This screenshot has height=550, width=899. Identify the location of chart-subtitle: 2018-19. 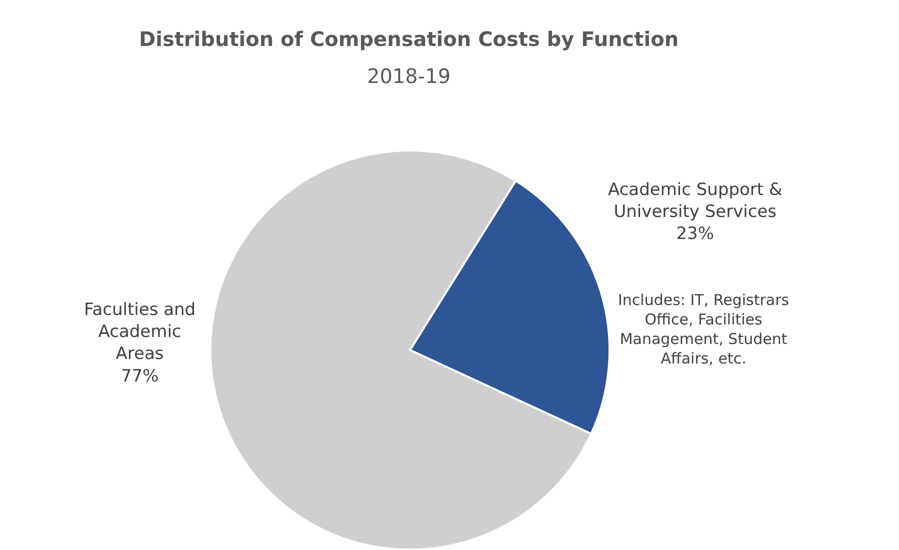
(409, 76).